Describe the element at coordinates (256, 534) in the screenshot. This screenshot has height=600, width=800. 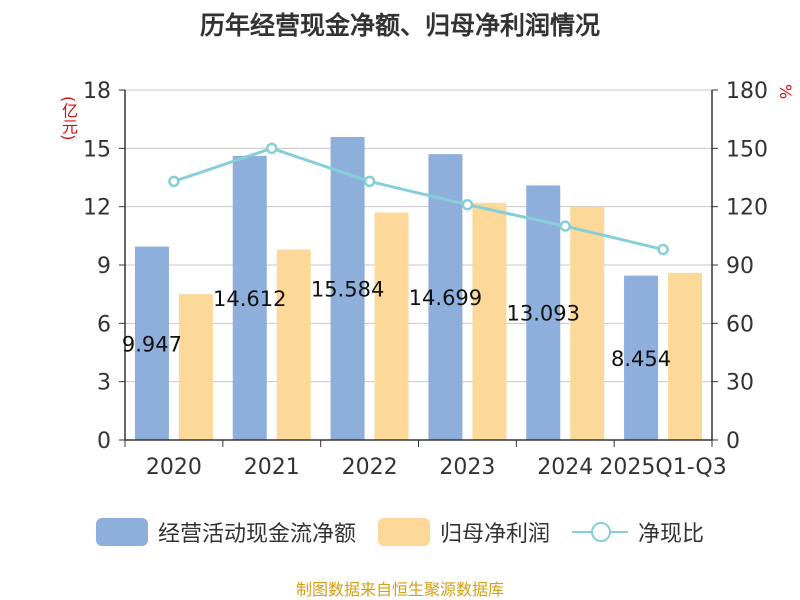
I see `legend-label-operating-cash-flow: 经营活动现金流净额` at that location.